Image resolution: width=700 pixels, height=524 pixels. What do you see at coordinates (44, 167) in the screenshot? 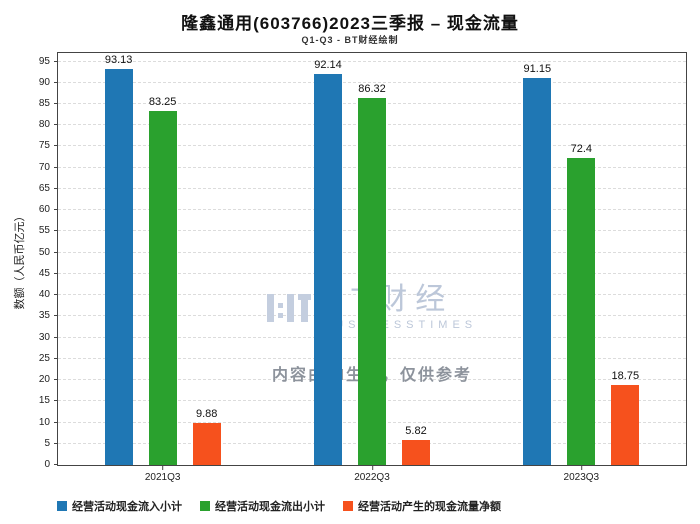
I see `y-tick-label: 70` at bounding box center [44, 167].